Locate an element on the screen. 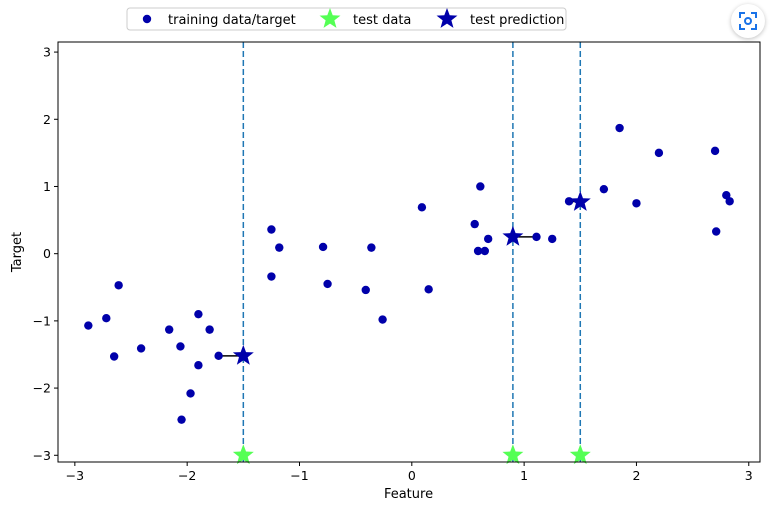  scan-button is located at coordinates (748, 21).